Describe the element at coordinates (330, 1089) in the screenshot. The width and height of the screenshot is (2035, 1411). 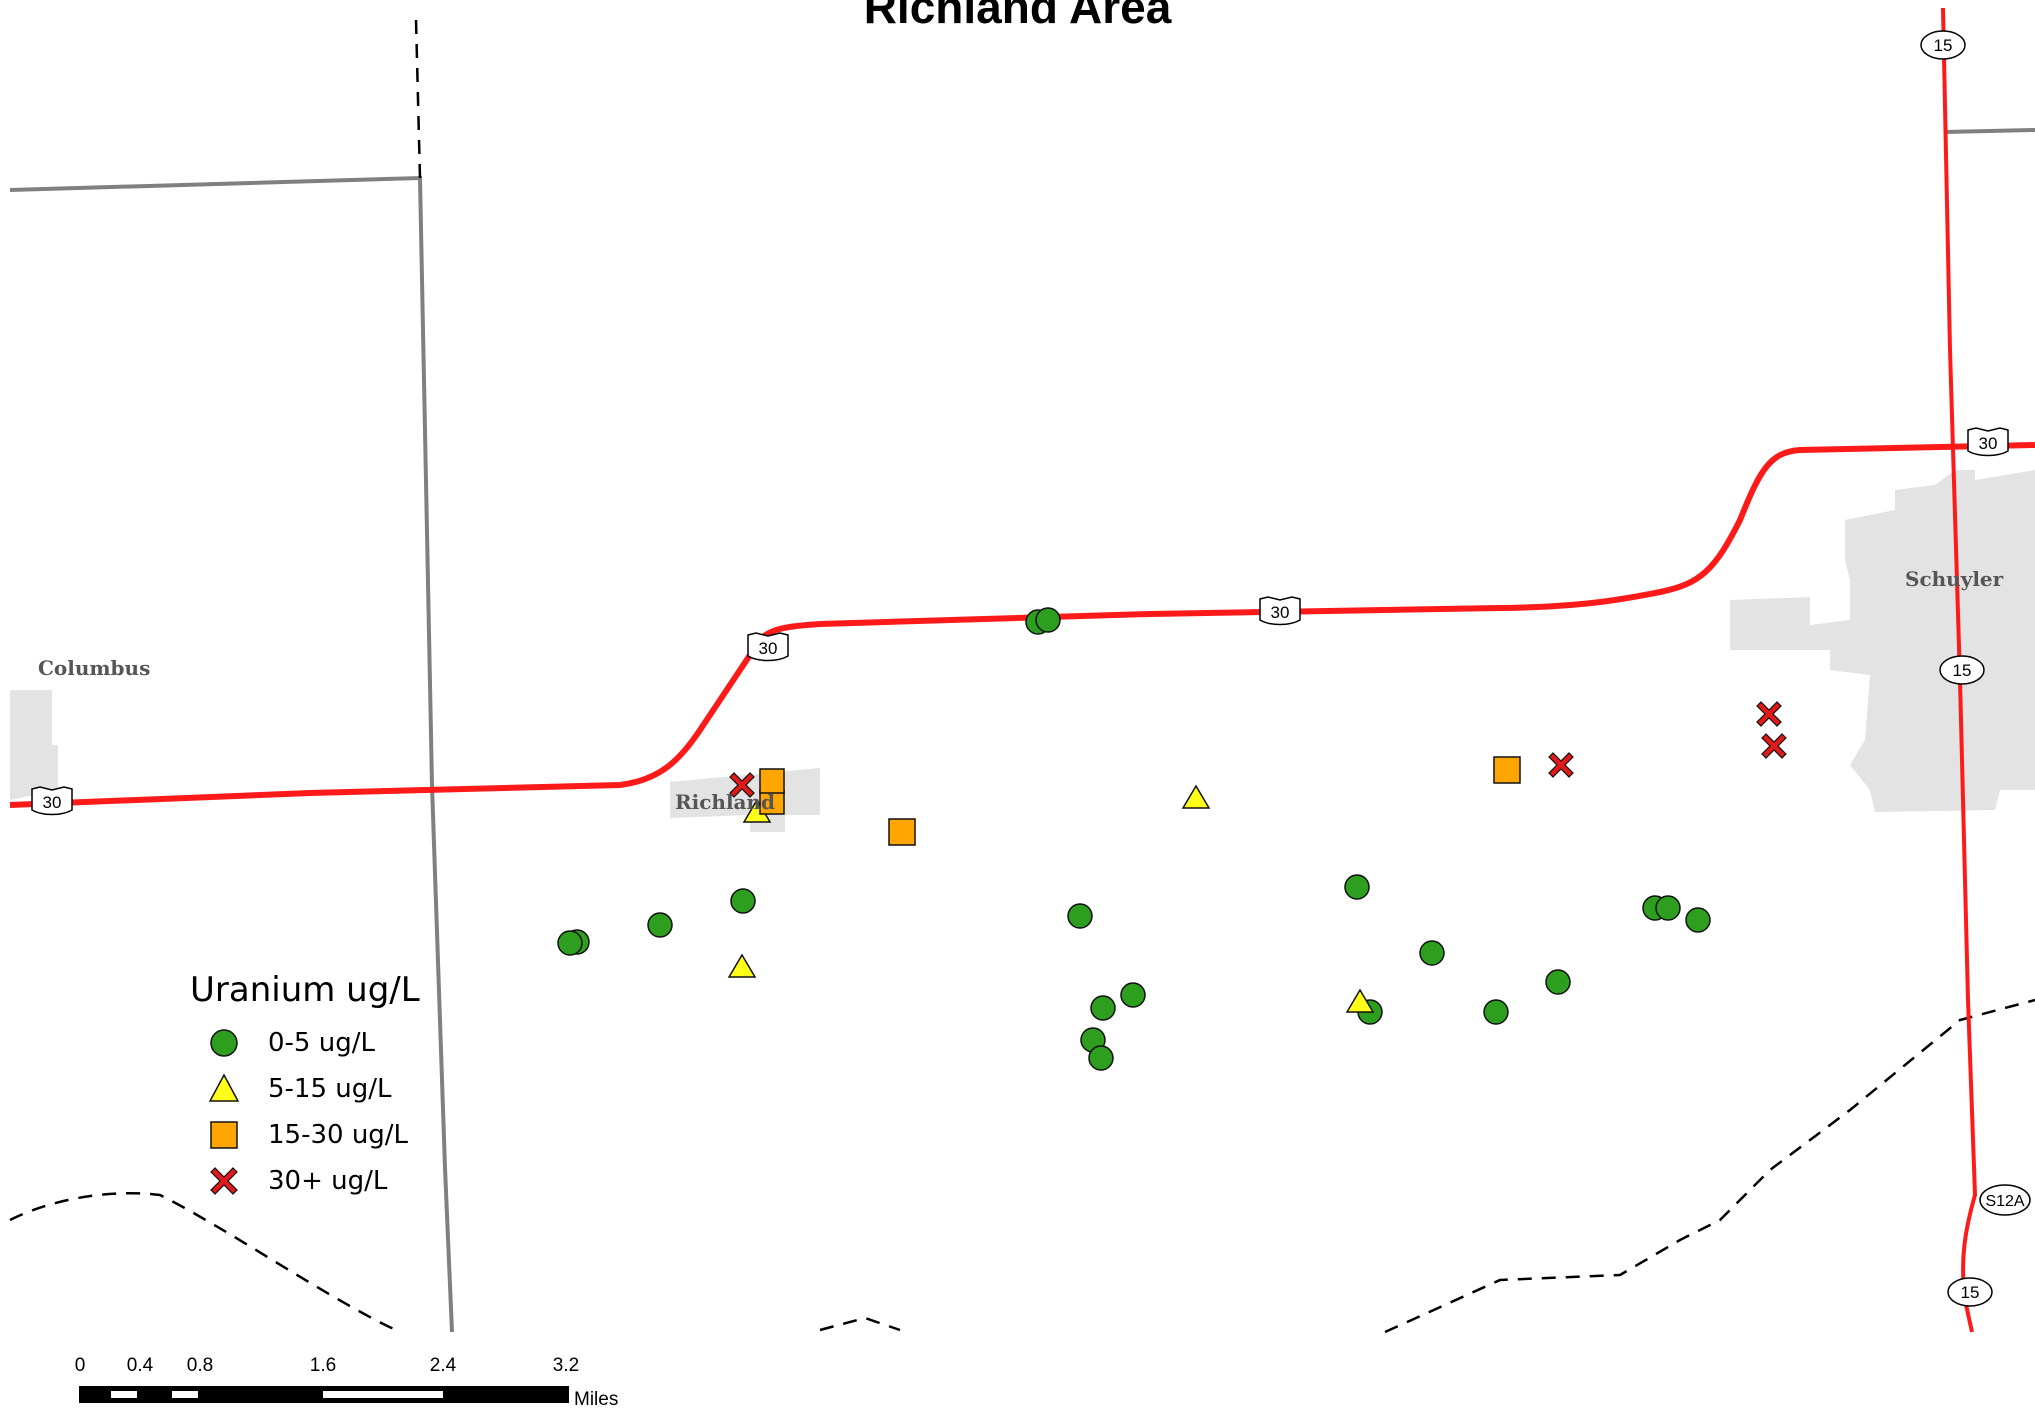
I see `legend-label: 5-15 ug/L` at that location.